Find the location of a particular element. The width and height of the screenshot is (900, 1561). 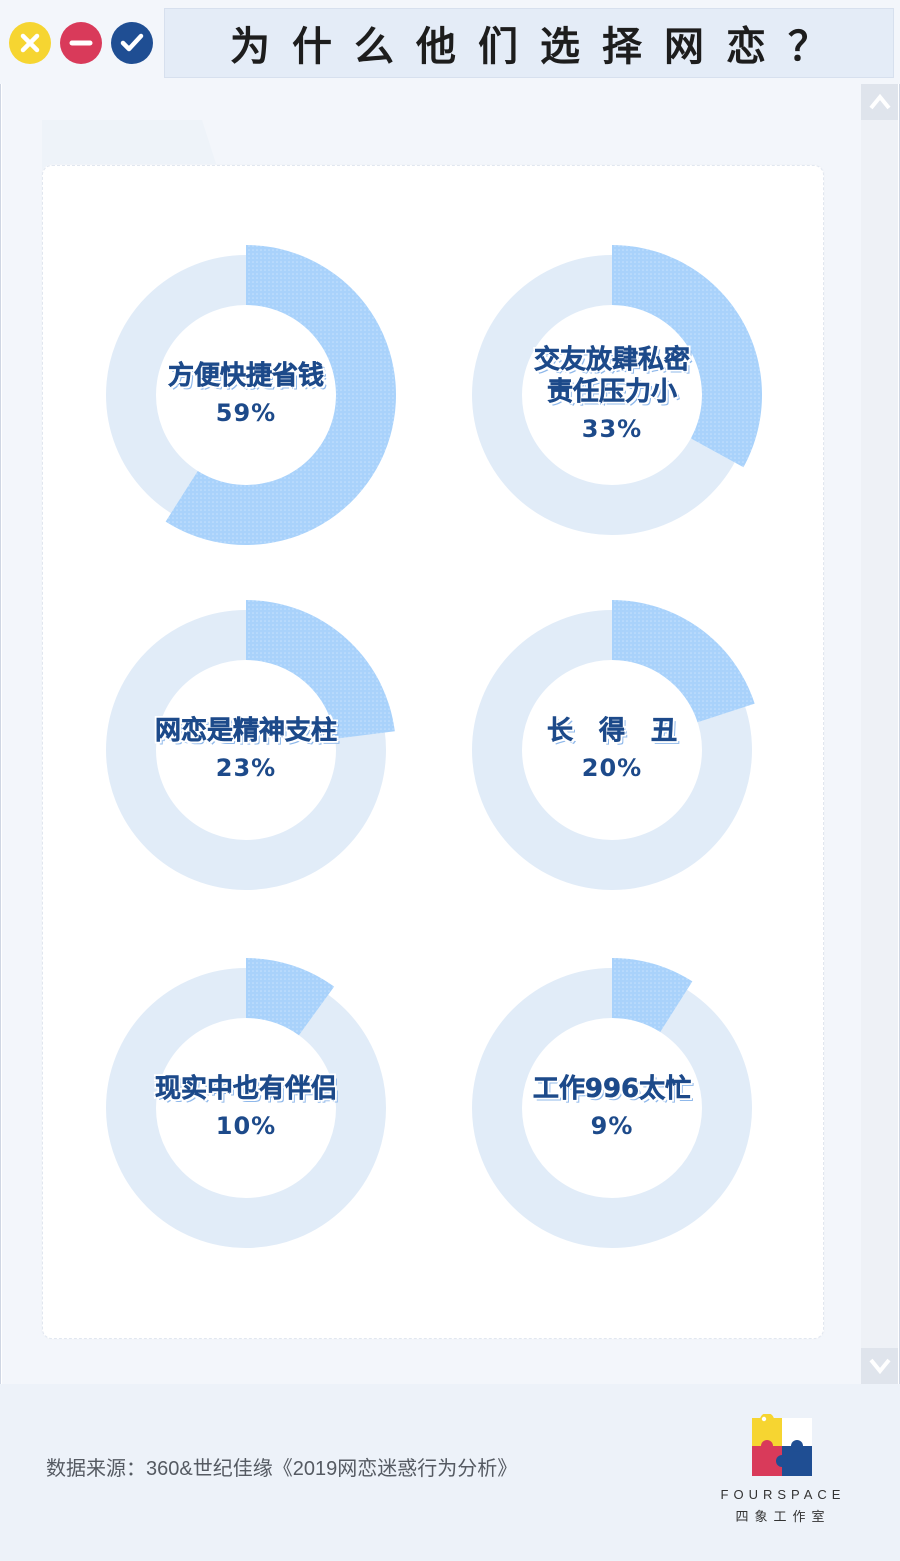

close-icon is located at coordinates (30, 43).